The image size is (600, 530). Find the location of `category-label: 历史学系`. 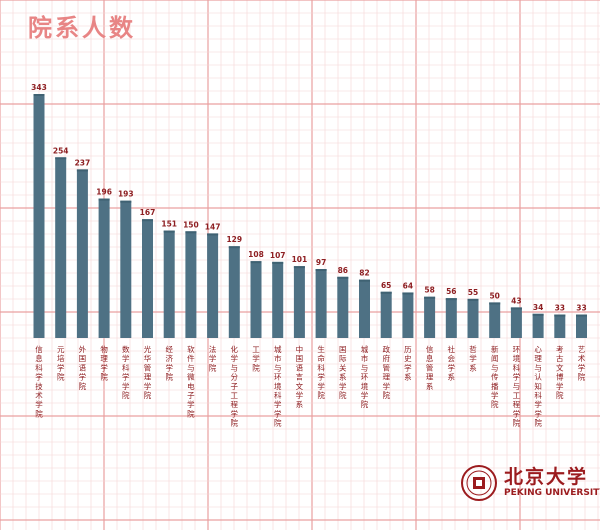

category-label: 历史学系 is located at coordinates (408, 363).